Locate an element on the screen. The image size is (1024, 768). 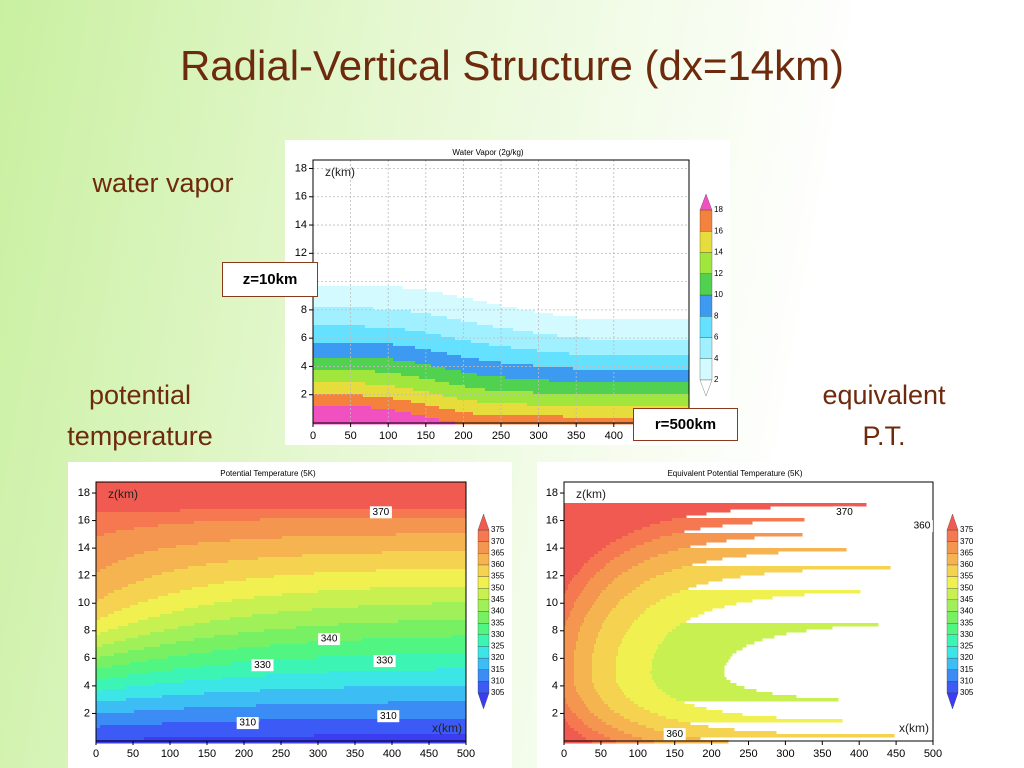
plot-frame is located at coordinates (281, 611).